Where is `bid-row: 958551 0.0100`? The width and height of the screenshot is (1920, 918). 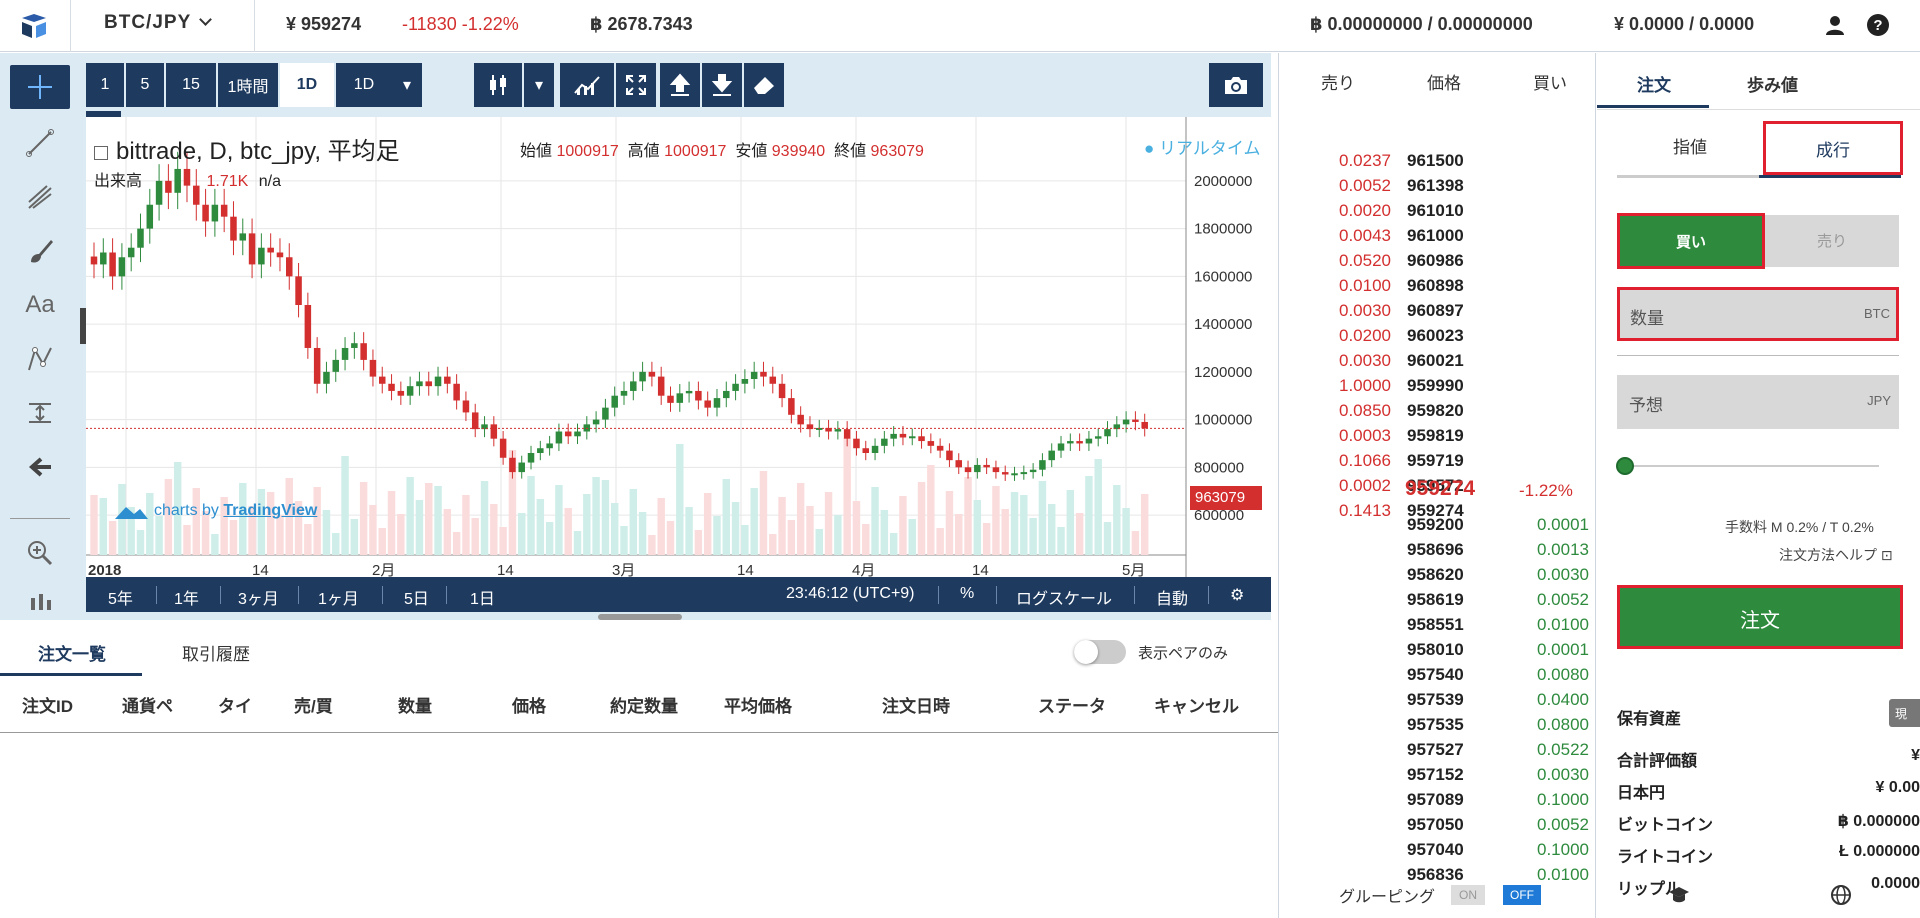 bid-row: 958551 0.0100 is located at coordinates (1438, 627).